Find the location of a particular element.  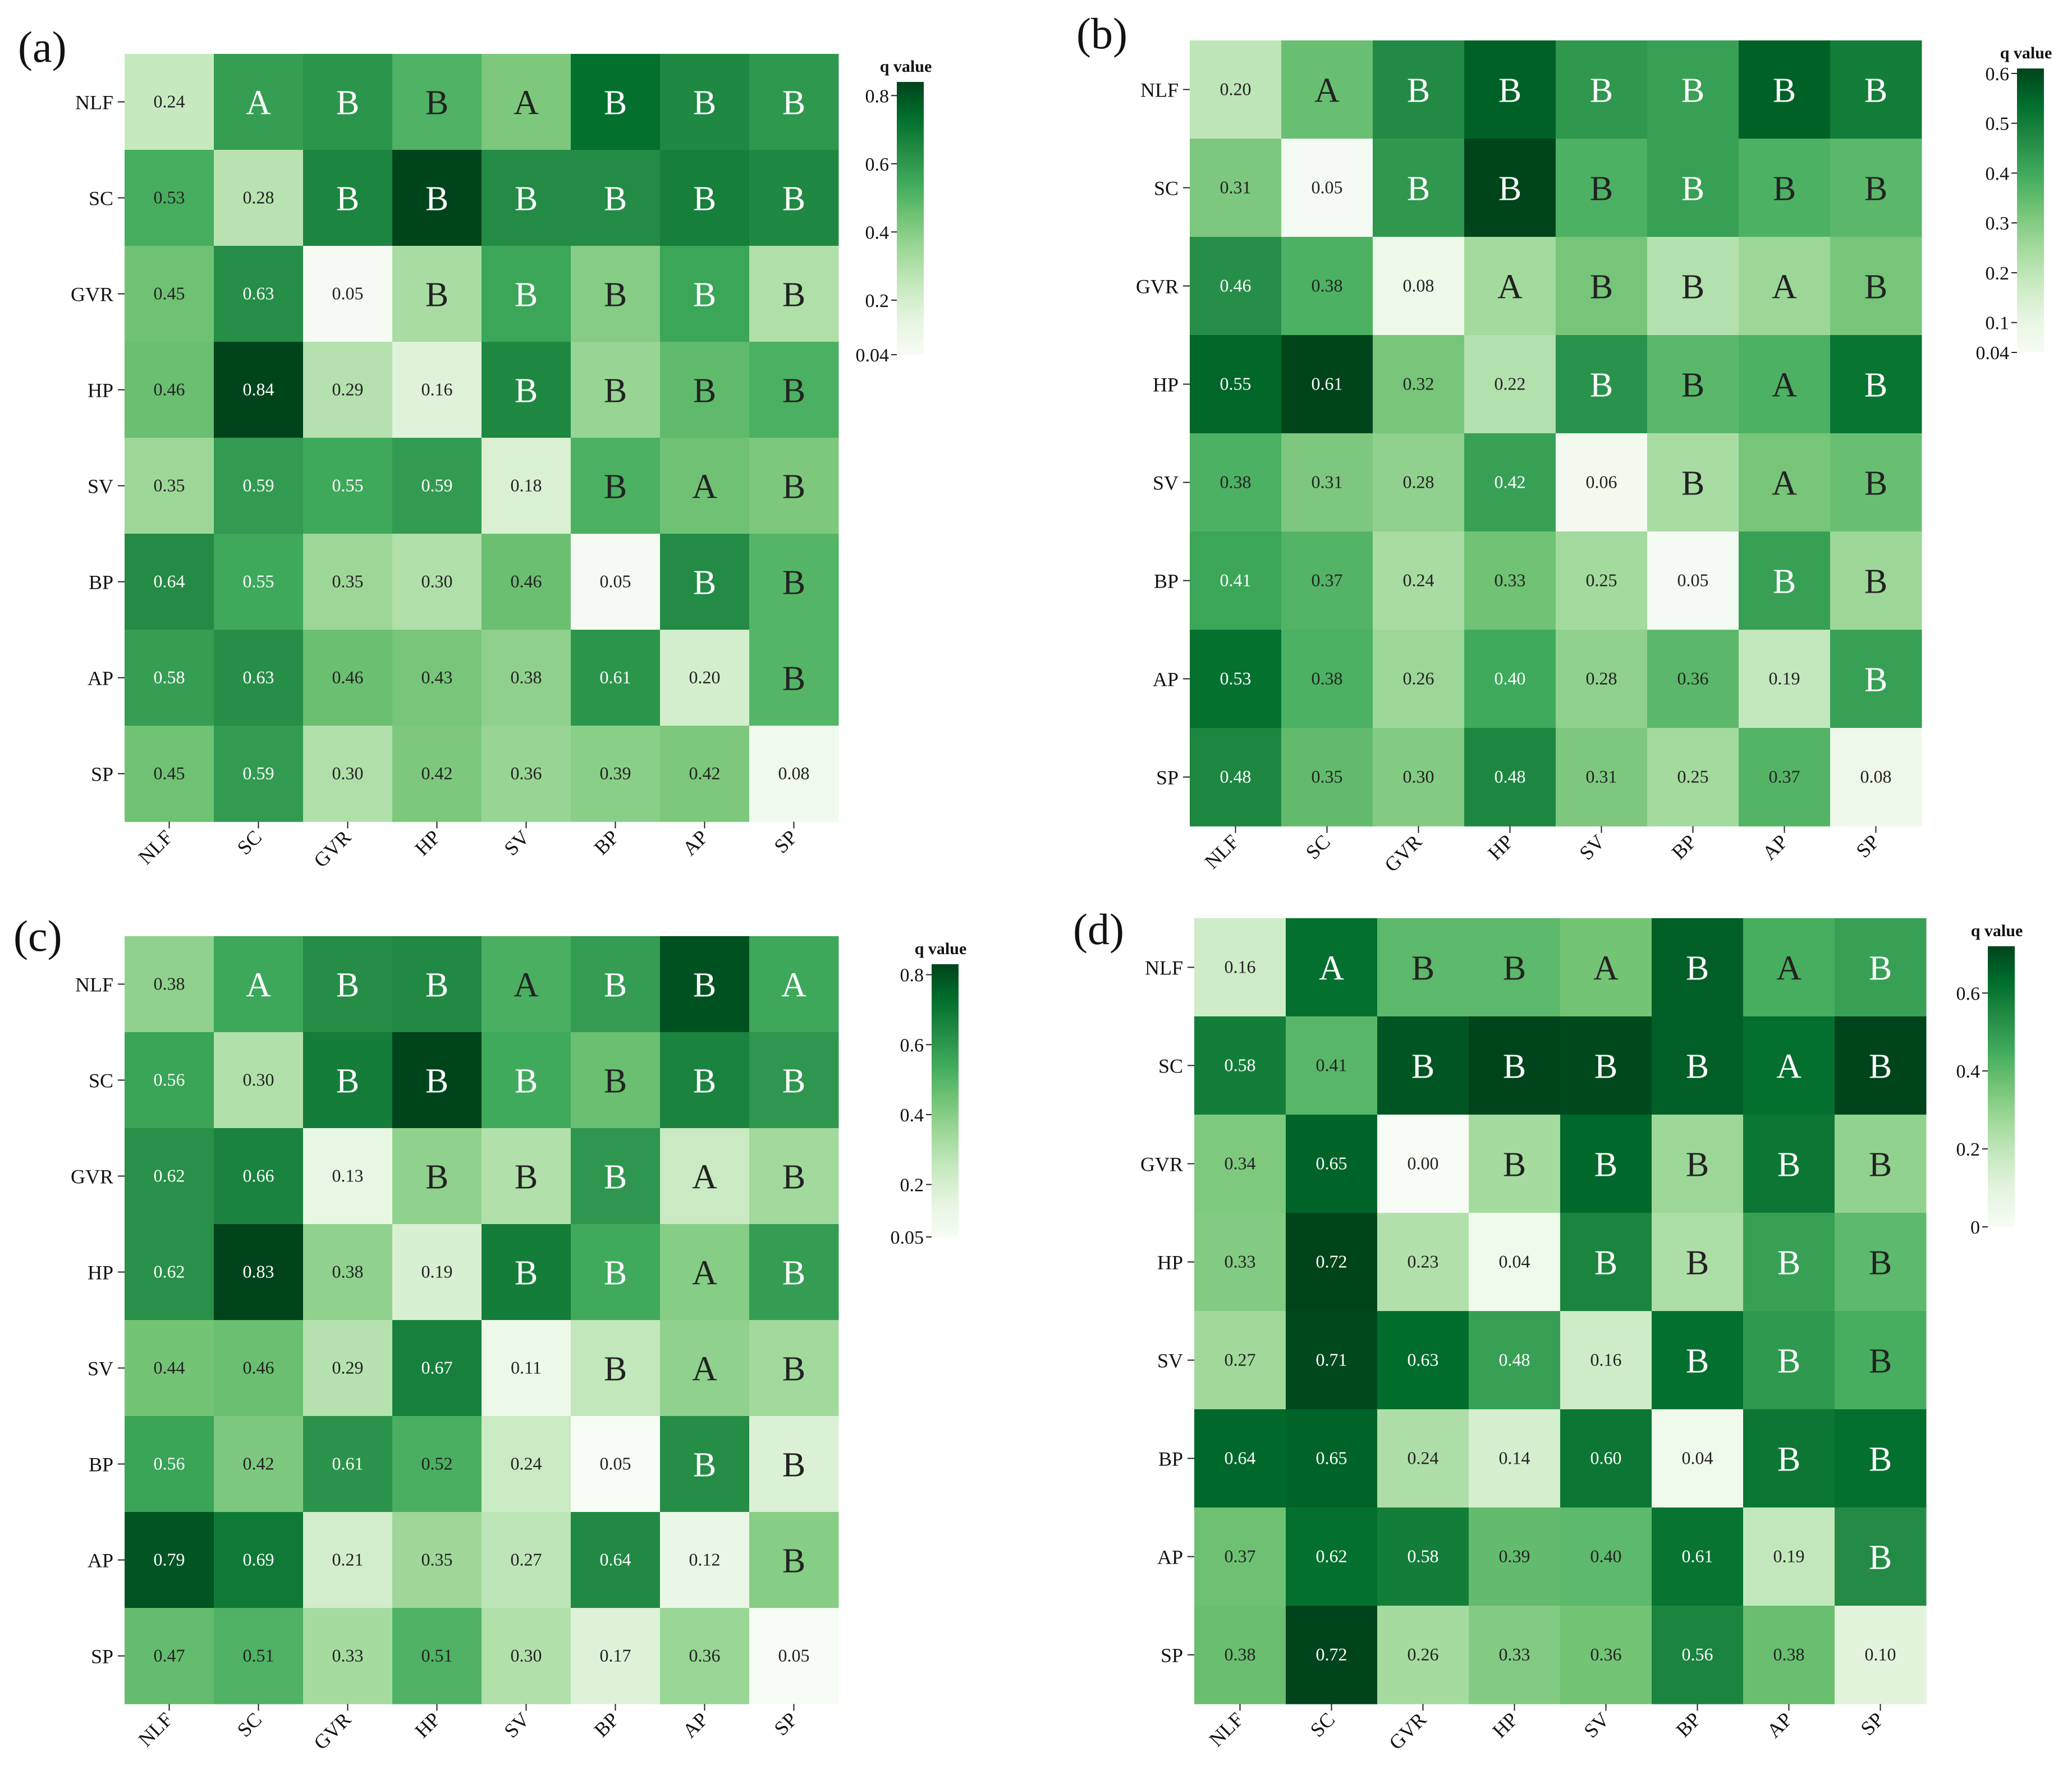

colorbar-gradient is located at coordinates (2002, 1086).